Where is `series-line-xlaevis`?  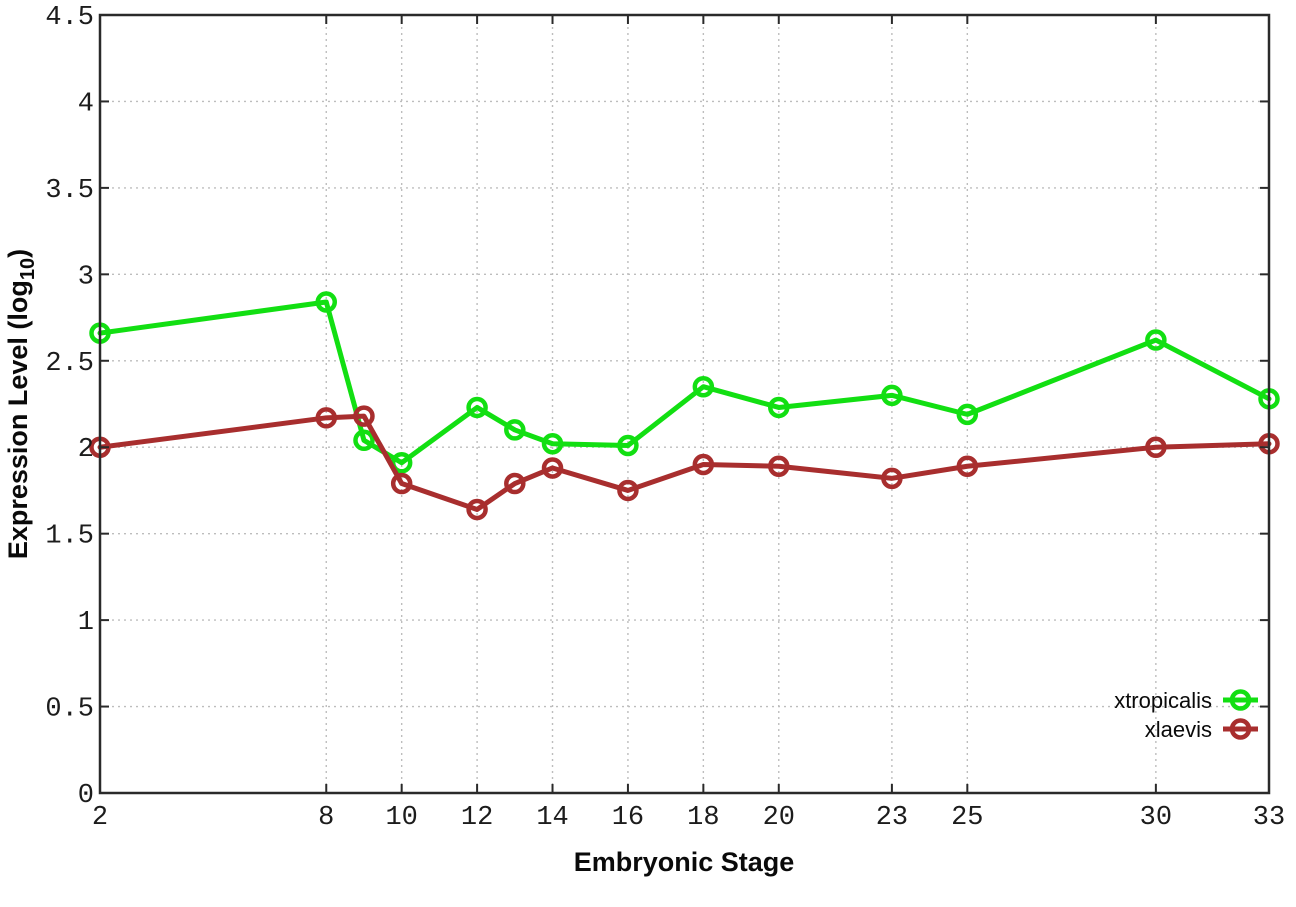
series-line-xlaevis is located at coordinates (684, 462).